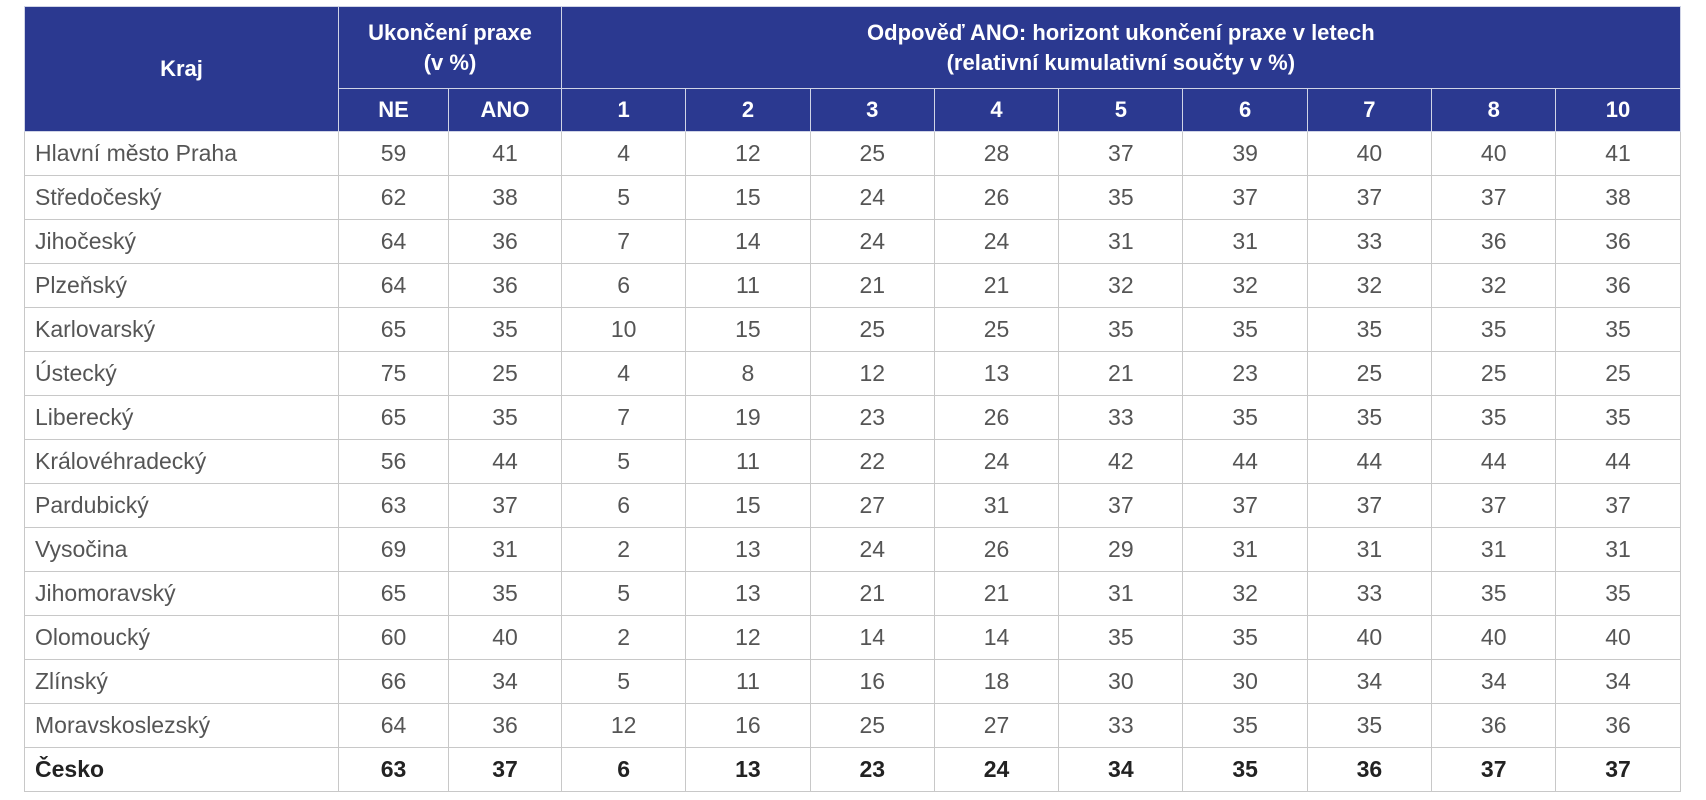 Image resolution: width=1706 pixels, height=800 pixels. I want to click on region-cell: Královéhradecký, so click(181, 461).